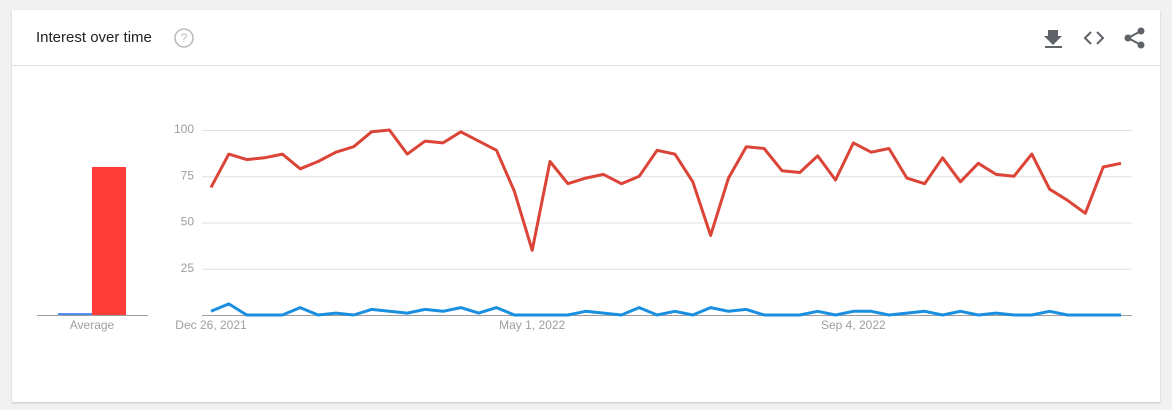  Describe the element at coordinates (188, 222) in the screenshot. I see `y-tick-label: 50` at that location.